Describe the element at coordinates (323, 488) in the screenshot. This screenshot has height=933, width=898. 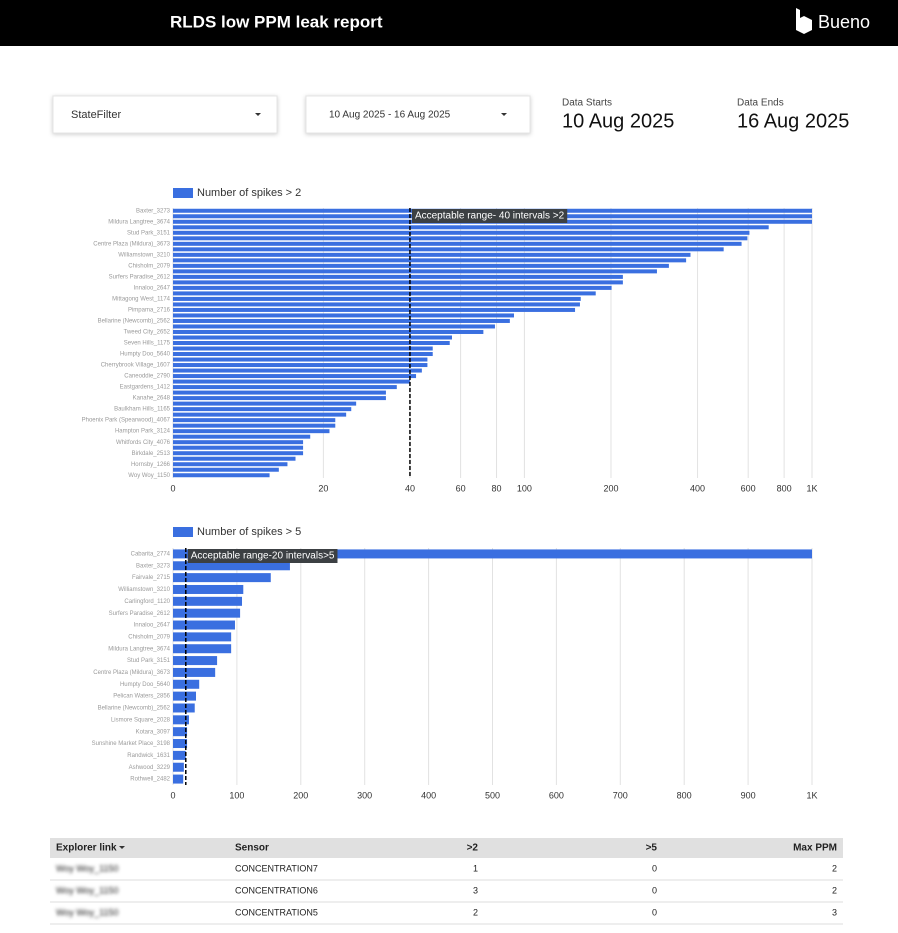
I see `x-tick-label: 20` at that location.